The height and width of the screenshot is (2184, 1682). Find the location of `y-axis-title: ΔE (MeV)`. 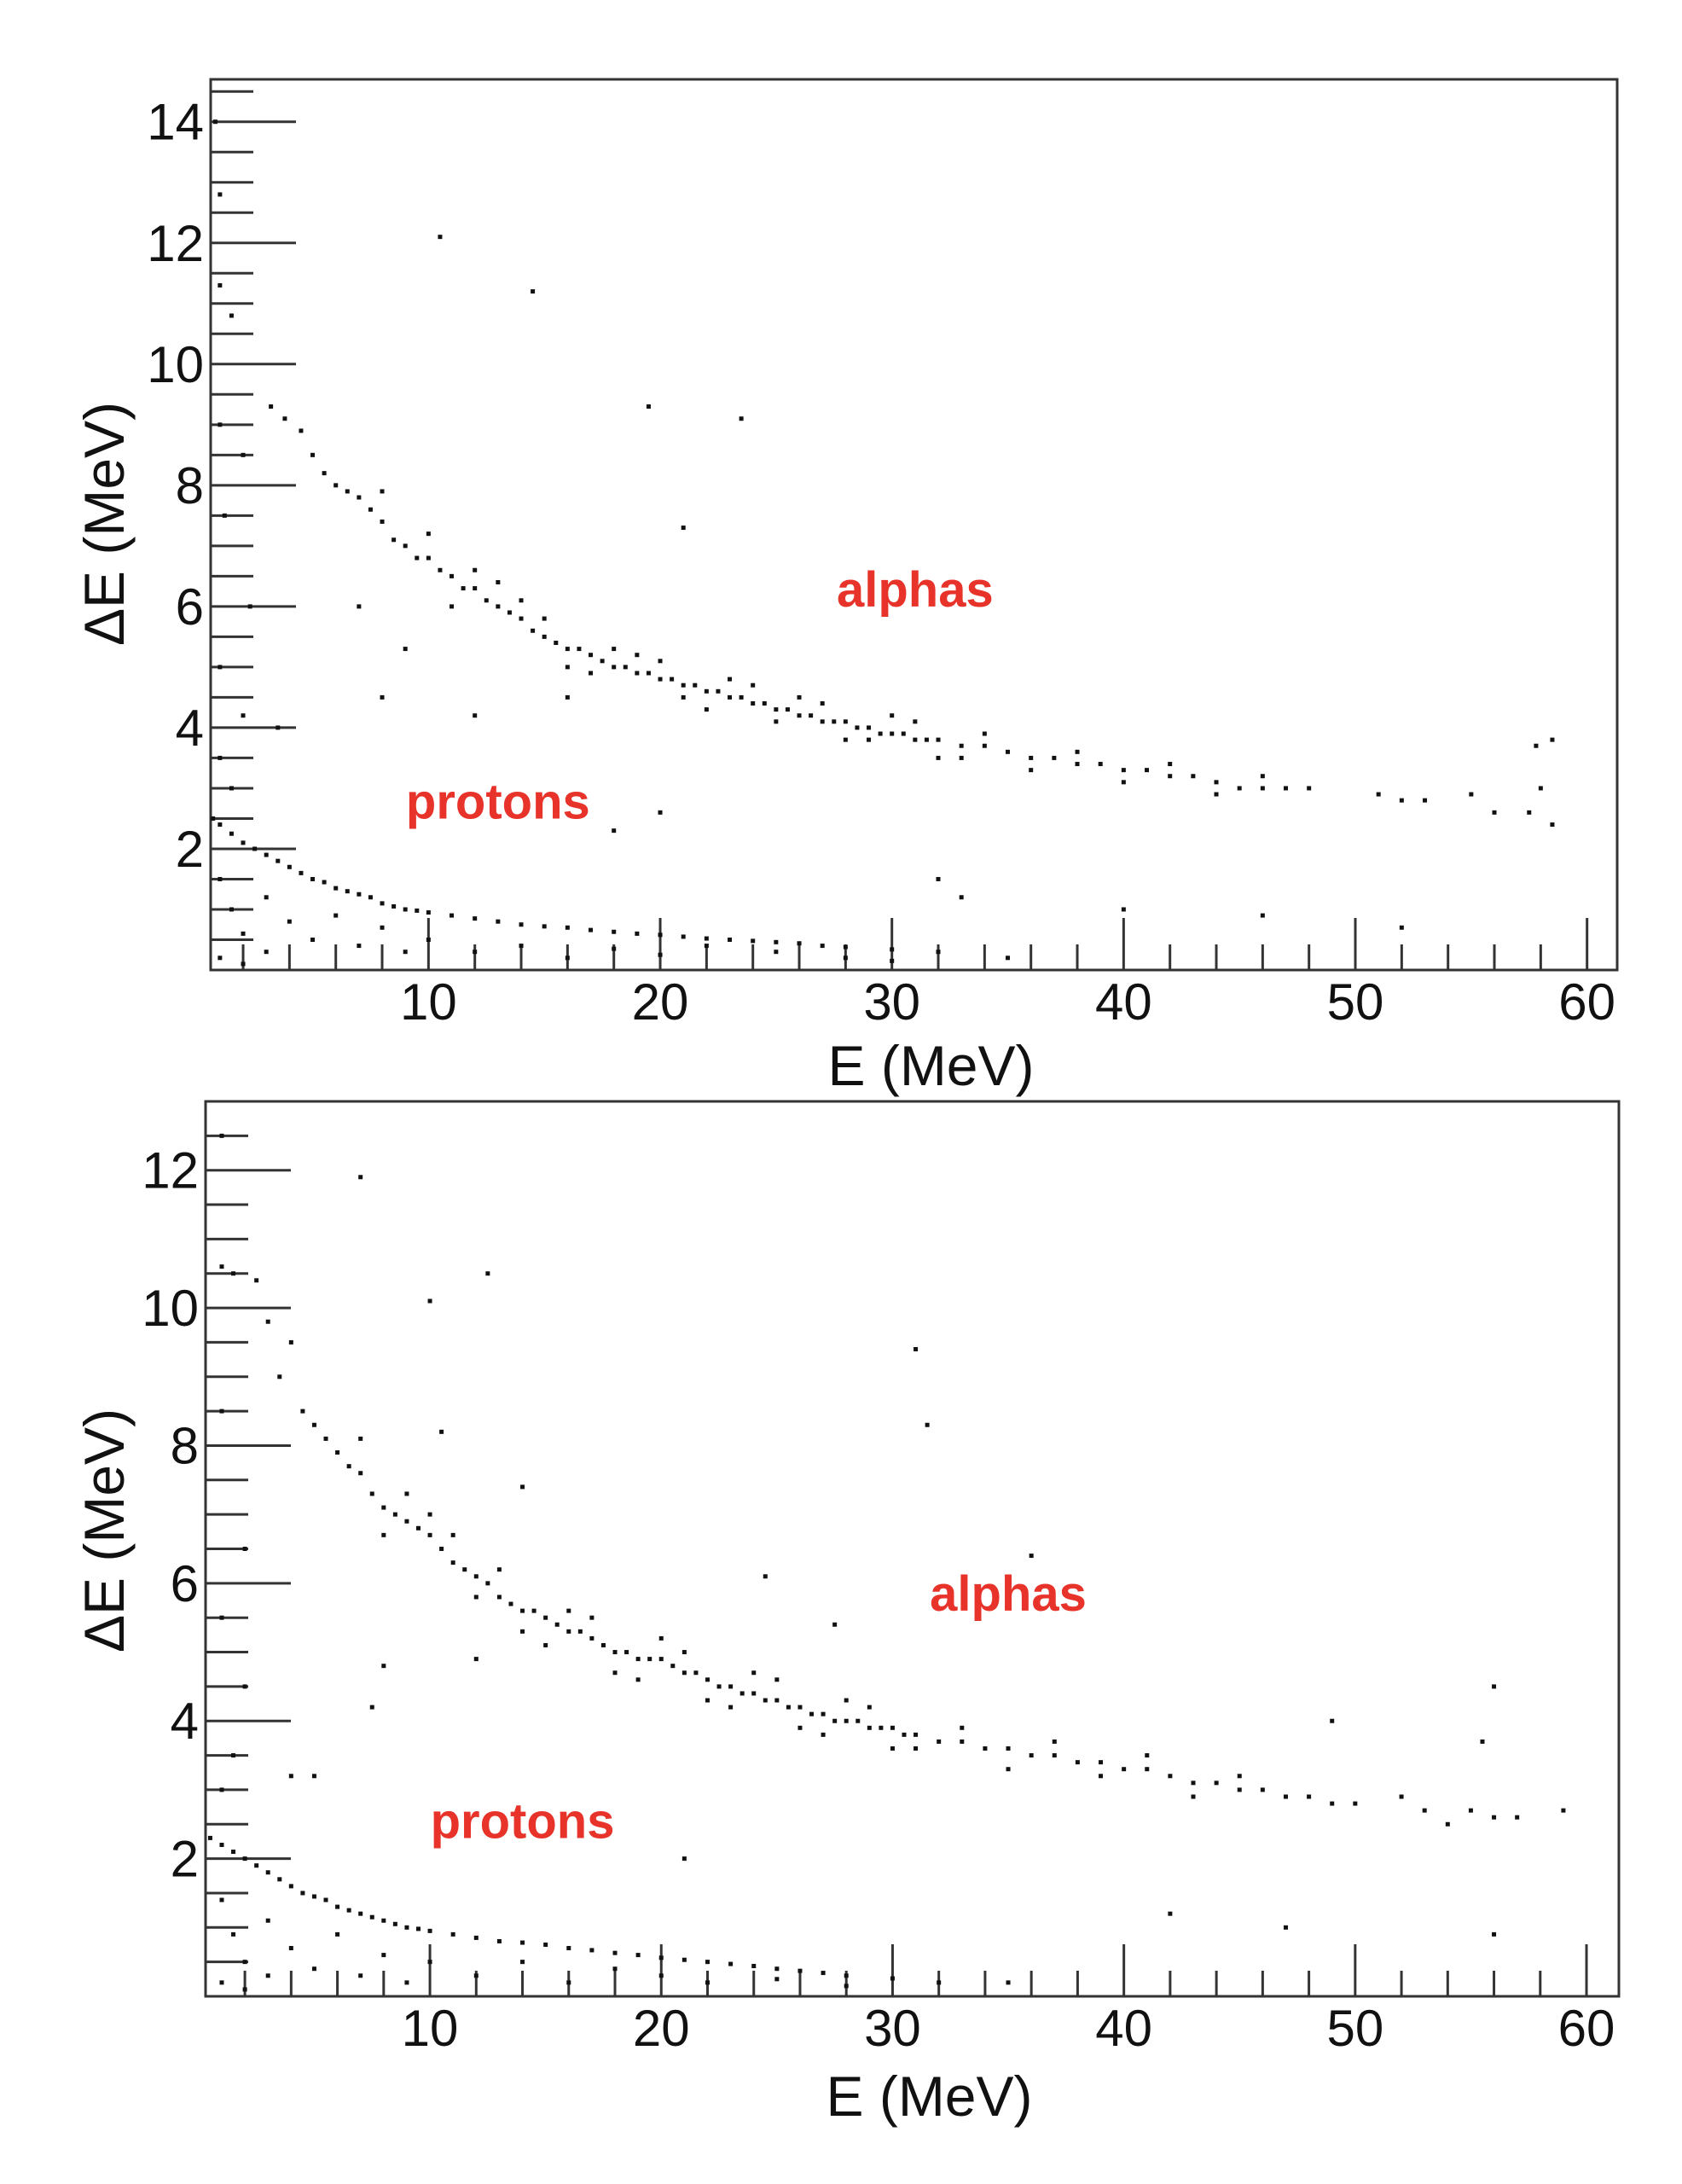

y-axis-title: ΔE (MeV) is located at coordinates (104, 524).